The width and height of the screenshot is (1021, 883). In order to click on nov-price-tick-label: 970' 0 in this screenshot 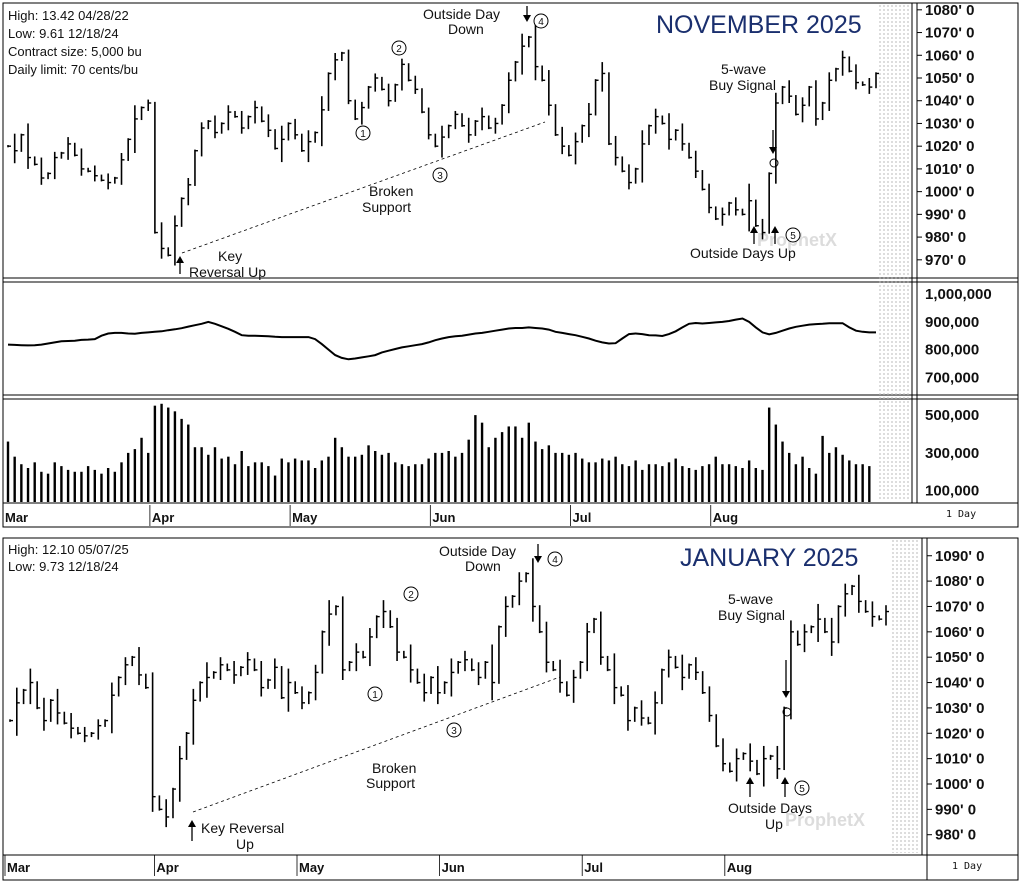, I will do `click(945, 260)`.